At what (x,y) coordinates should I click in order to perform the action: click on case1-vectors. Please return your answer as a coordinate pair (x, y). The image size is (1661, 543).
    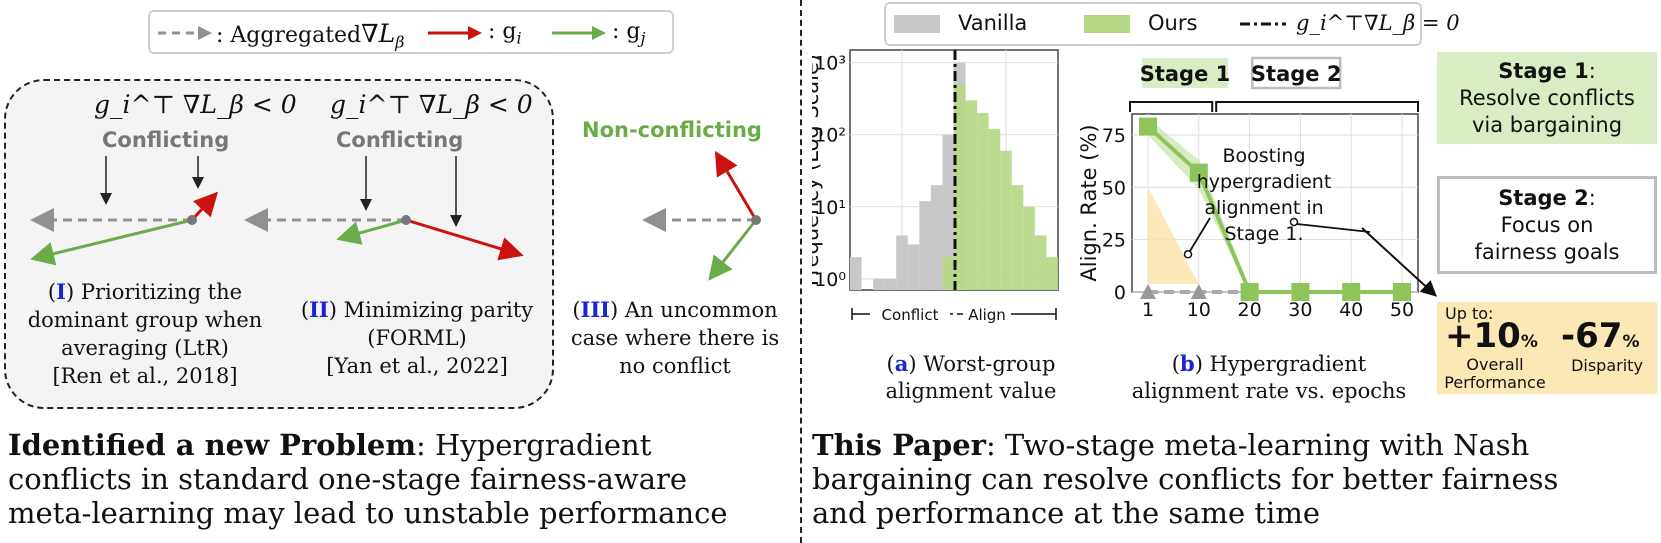
    Looking at the image, I should click on (124, 211).